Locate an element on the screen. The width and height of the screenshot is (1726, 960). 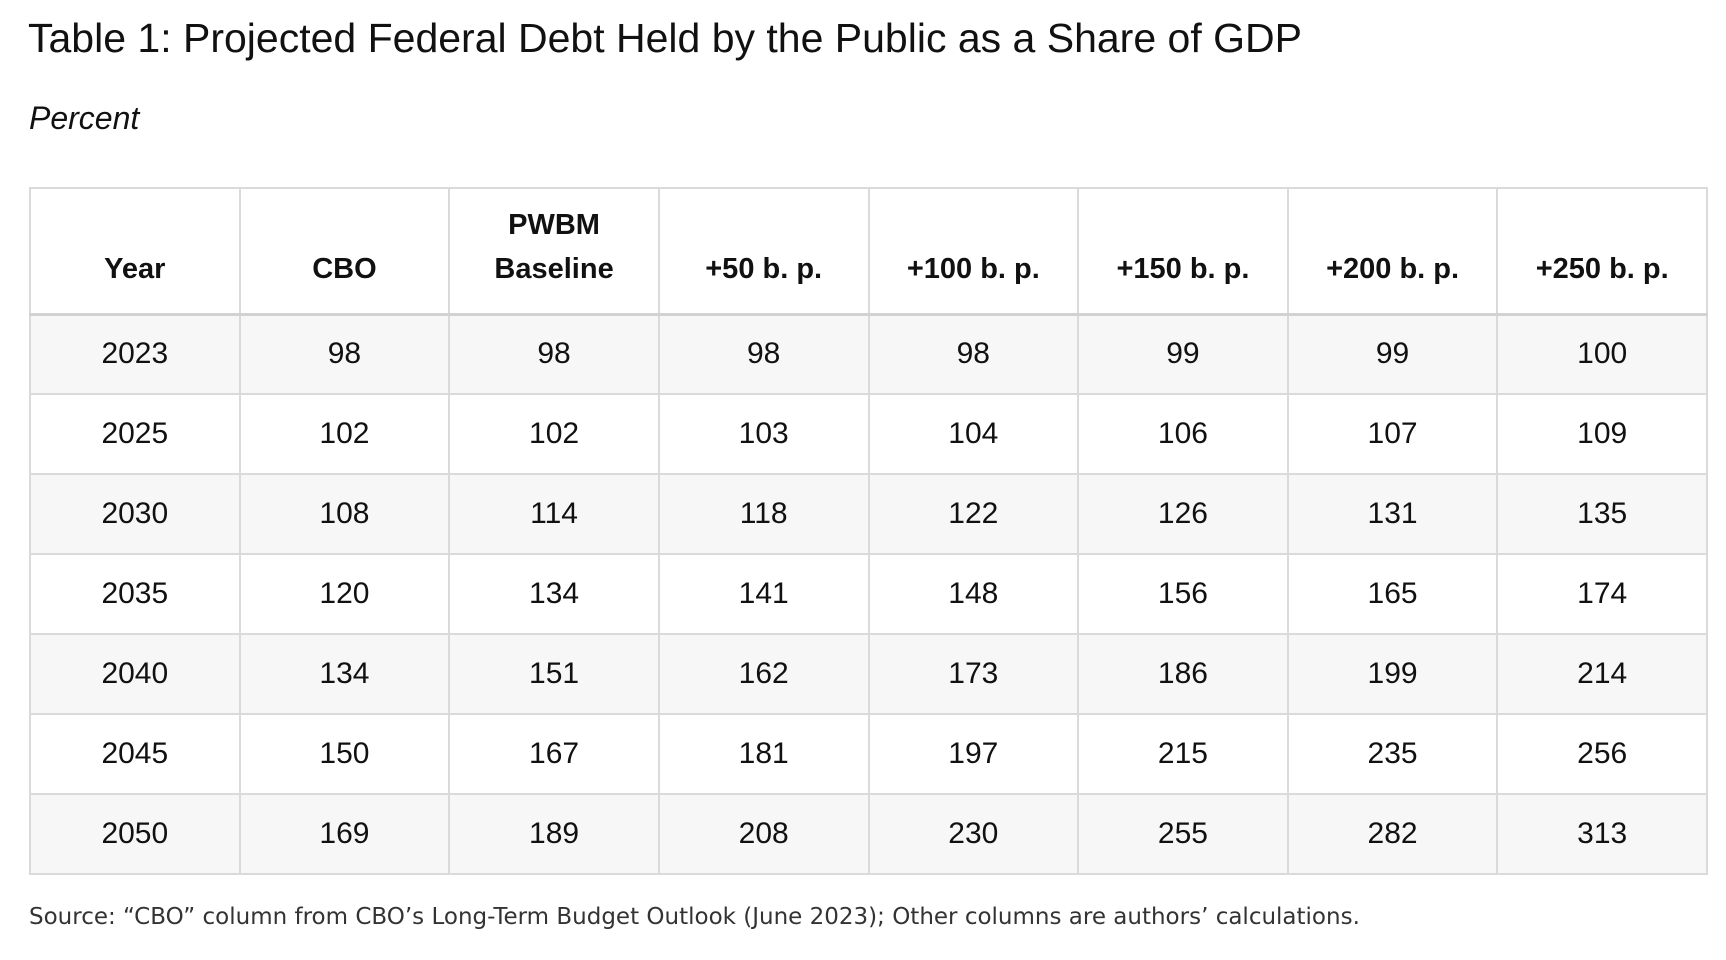
table-row: 2050 169 189 208 230 255 282 313 is located at coordinates (868, 834).